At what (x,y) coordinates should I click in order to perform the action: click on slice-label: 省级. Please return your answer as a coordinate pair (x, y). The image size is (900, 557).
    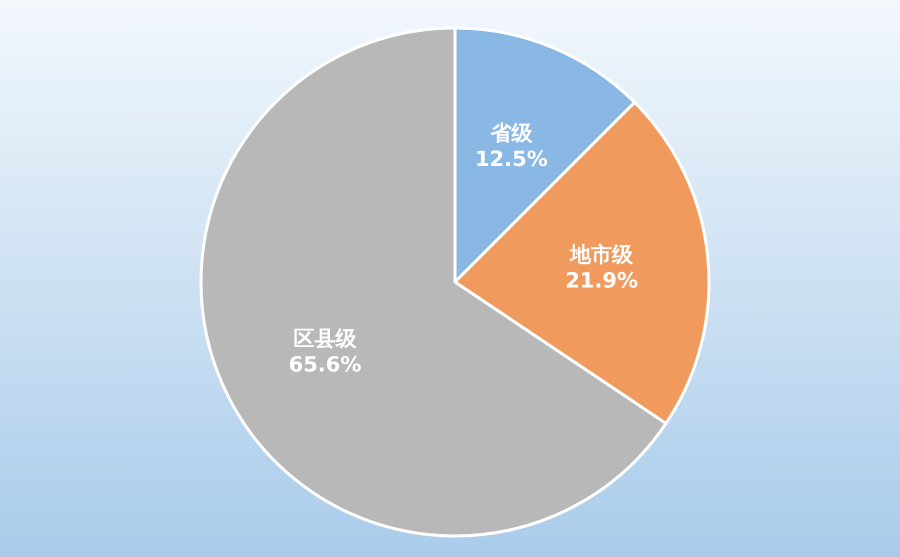
    Looking at the image, I should click on (511, 132).